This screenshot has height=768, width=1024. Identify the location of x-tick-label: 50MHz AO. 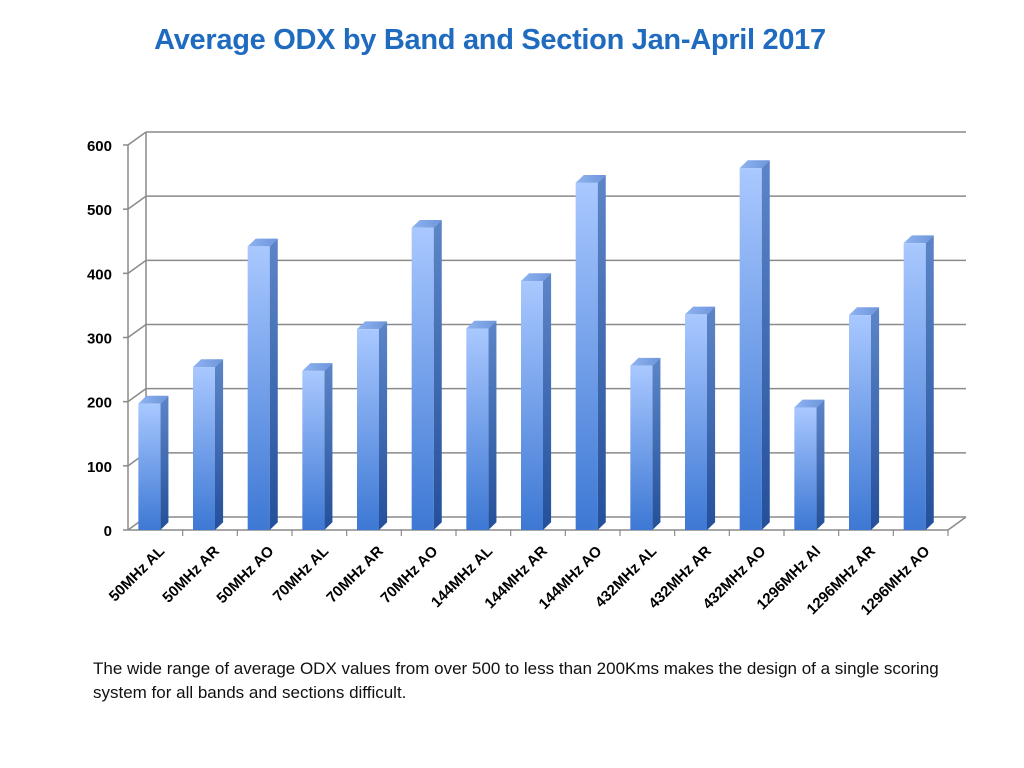
(245, 575).